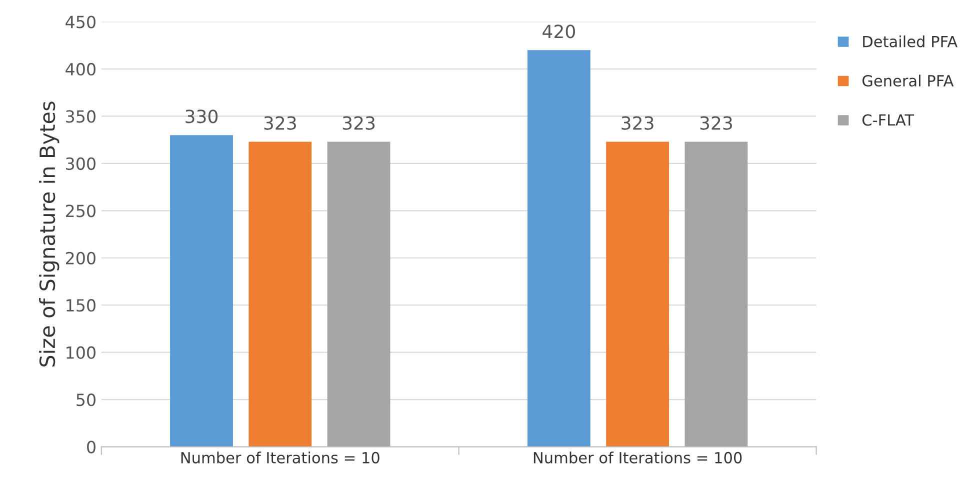  I want to click on data-label: 420, so click(558, 31).